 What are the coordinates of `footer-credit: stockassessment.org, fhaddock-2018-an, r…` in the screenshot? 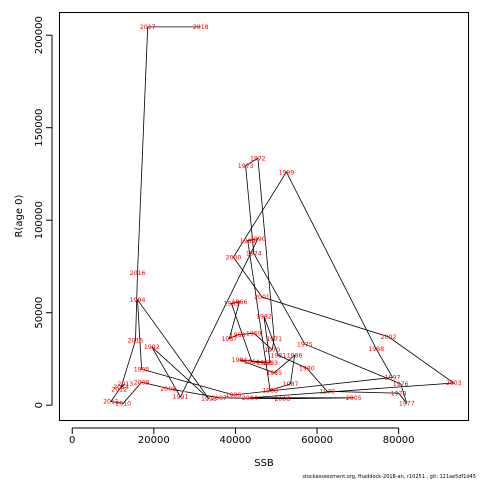 It's located at (389, 477).